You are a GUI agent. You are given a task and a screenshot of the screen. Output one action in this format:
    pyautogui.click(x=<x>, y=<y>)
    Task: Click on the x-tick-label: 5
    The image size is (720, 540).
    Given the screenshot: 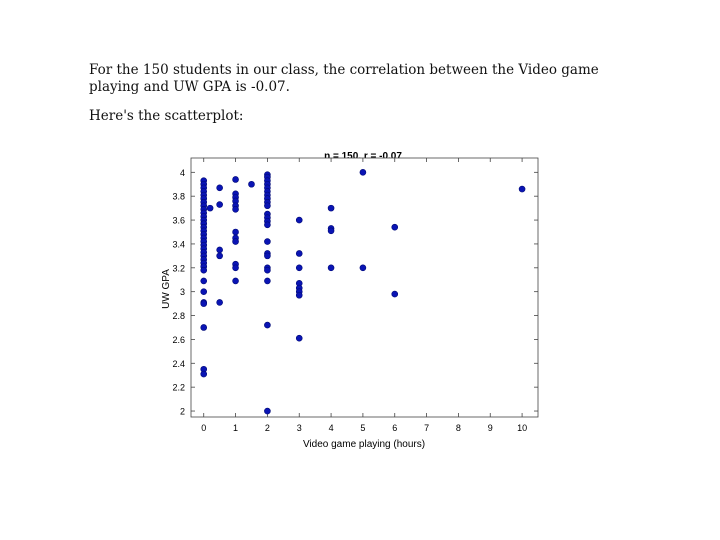 What is the action you would take?
    pyautogui.click(x=362, y=428)
    